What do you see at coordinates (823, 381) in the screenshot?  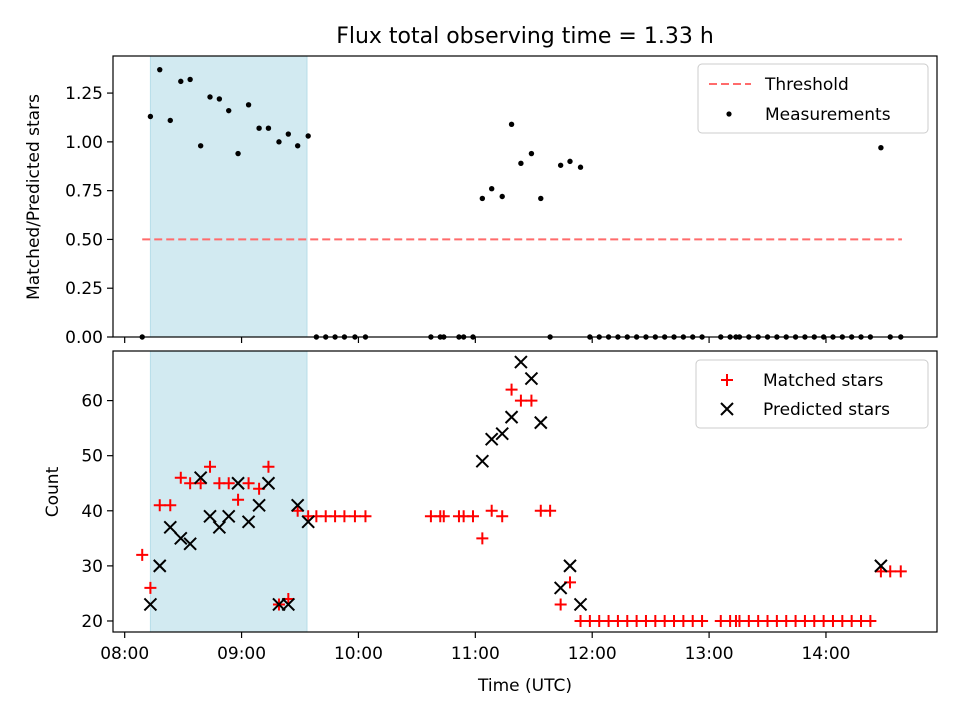 I see `bottom-legend-label-matched: Matched stars` at bounding box center [823, 381].